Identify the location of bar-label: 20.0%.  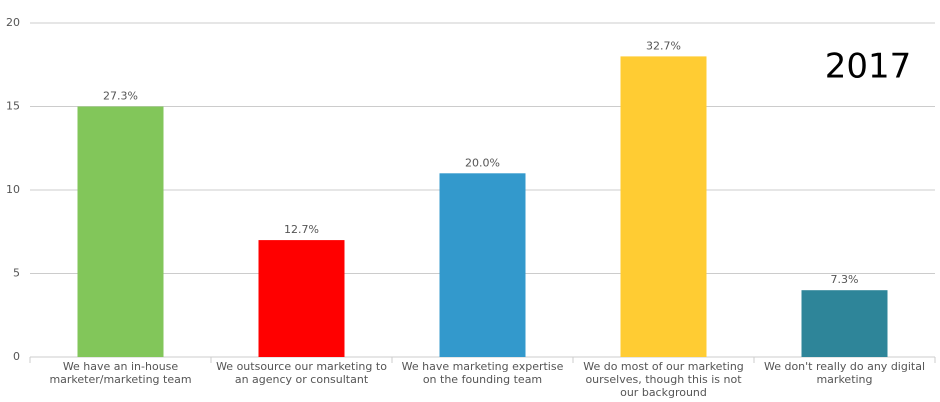
(482, 162).